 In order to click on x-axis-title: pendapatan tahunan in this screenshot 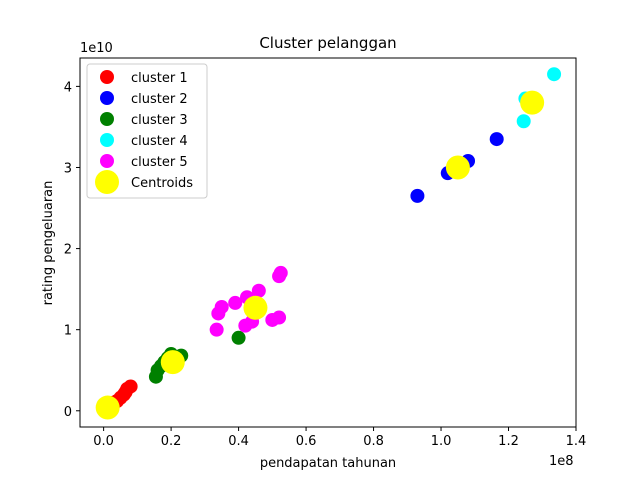, I will do `click(328, 463)`.